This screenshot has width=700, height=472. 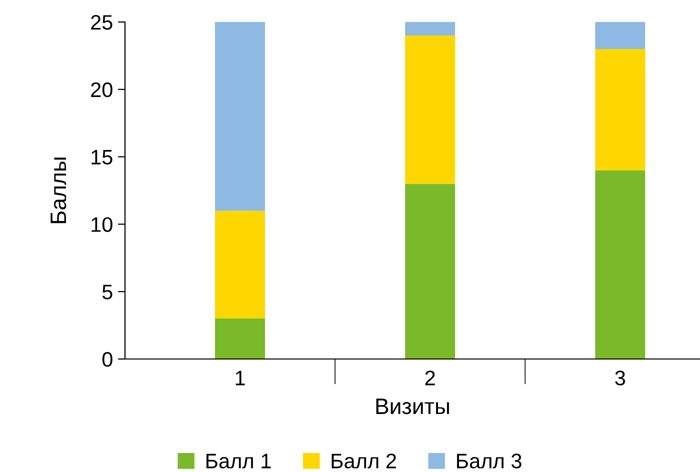 What do you see at coordinates (430, 378) in the screenshot?
I see `x-tick-label: 2` at bounding box center [430, 378].